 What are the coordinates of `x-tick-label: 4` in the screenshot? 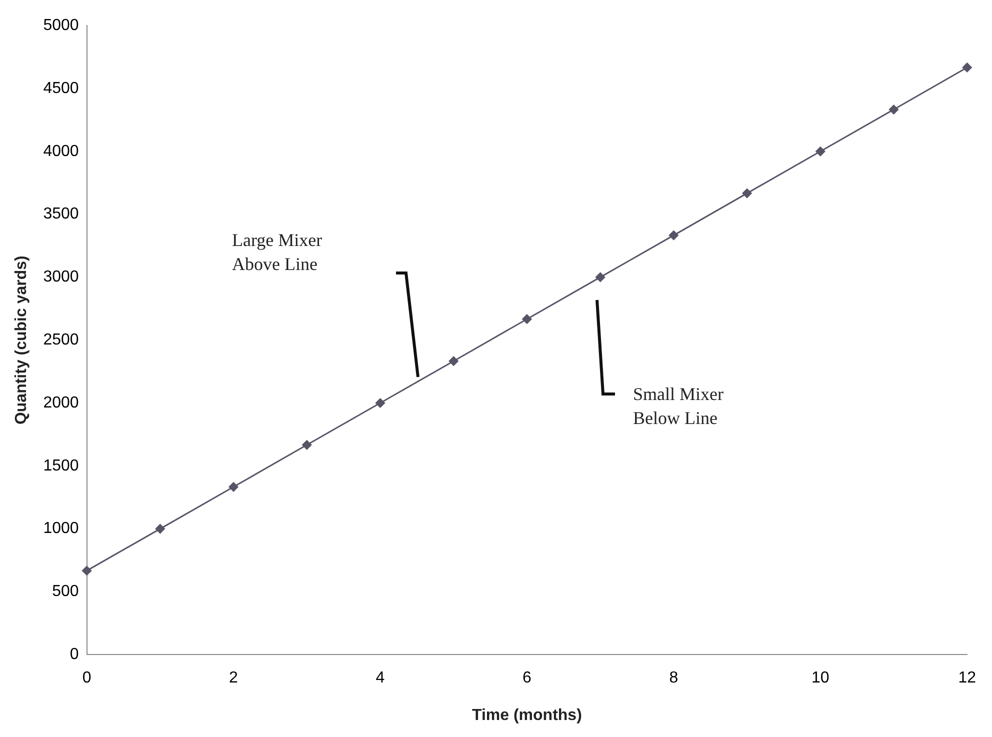 It's located at (380, 678).